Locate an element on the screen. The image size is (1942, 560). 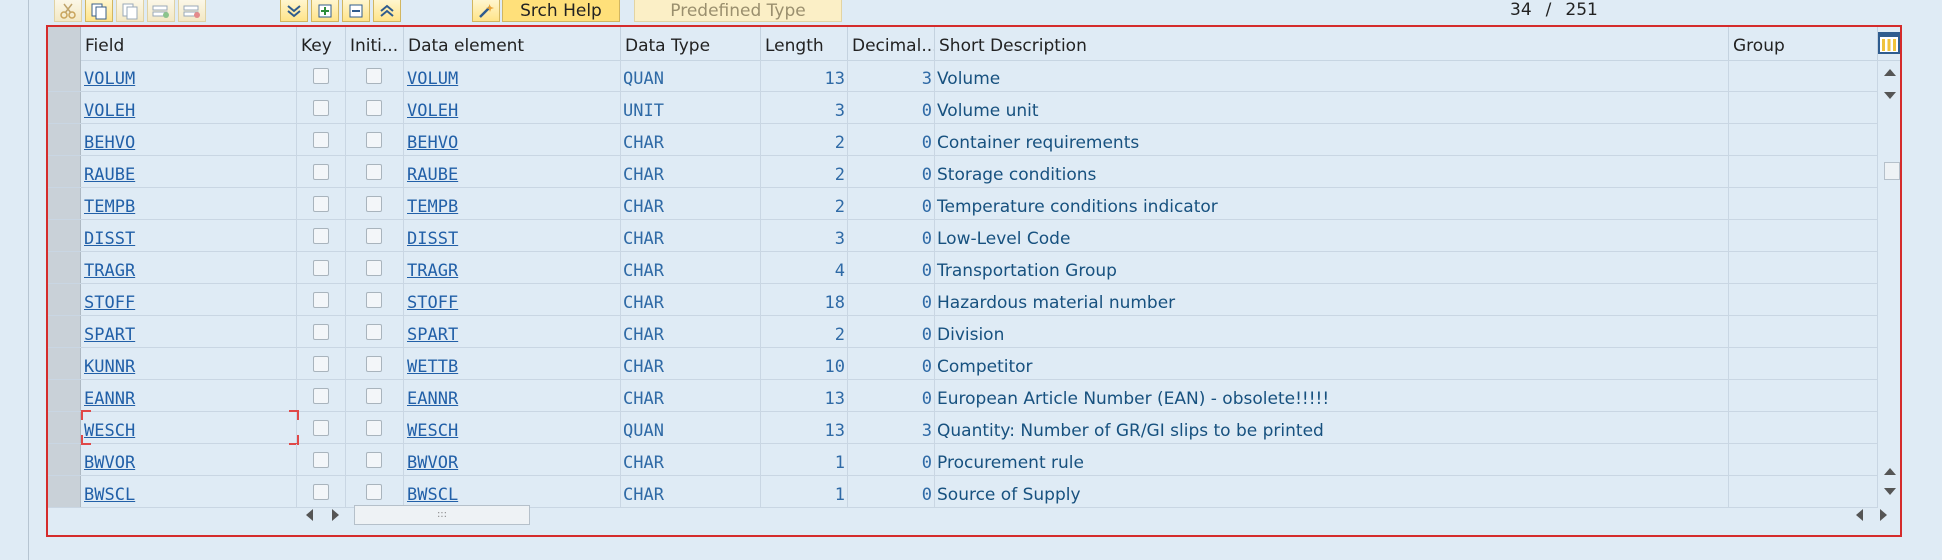
vertical-scroll-thumb is located at coordinates (1892, 171).